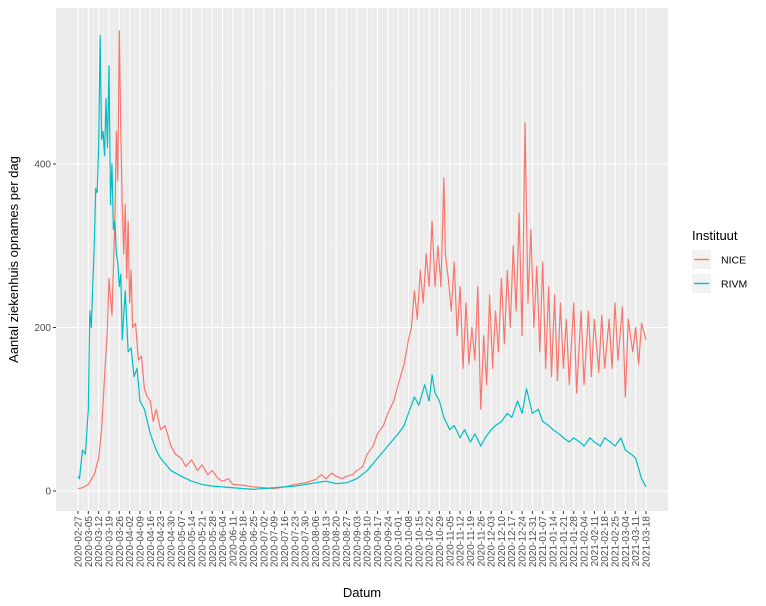 This screenshot has height=606, width=766. I want to click on x-tick-label: 2020-08-06, so click(316, 542).